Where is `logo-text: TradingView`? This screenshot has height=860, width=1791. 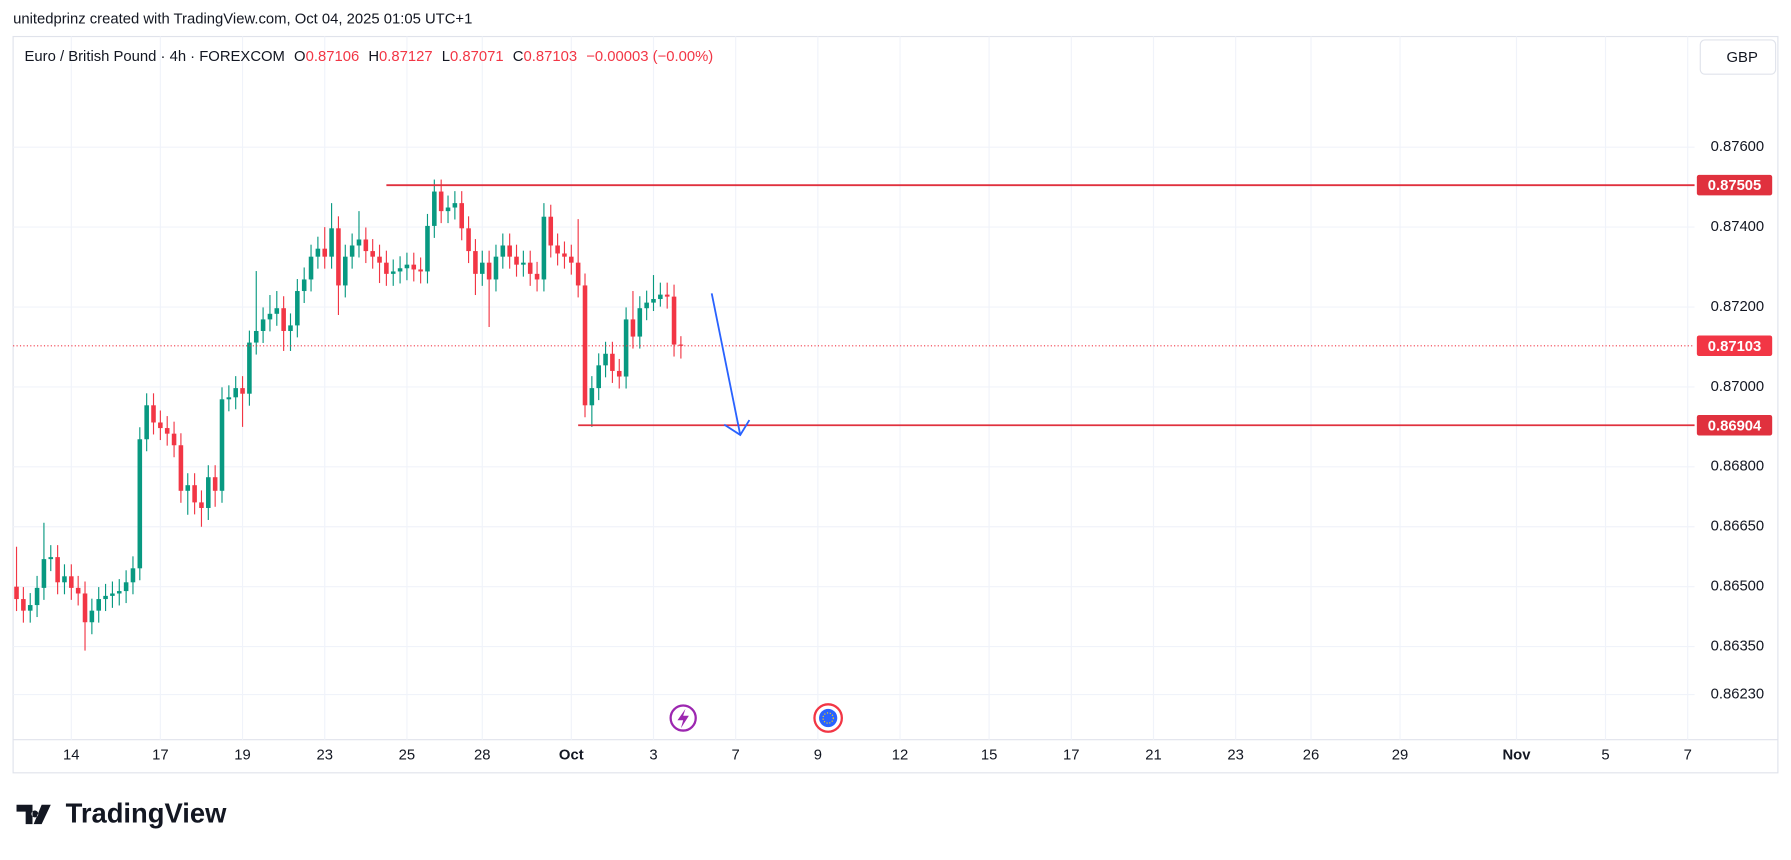
logo-text: TradingView is located at coordinates (146, 812).